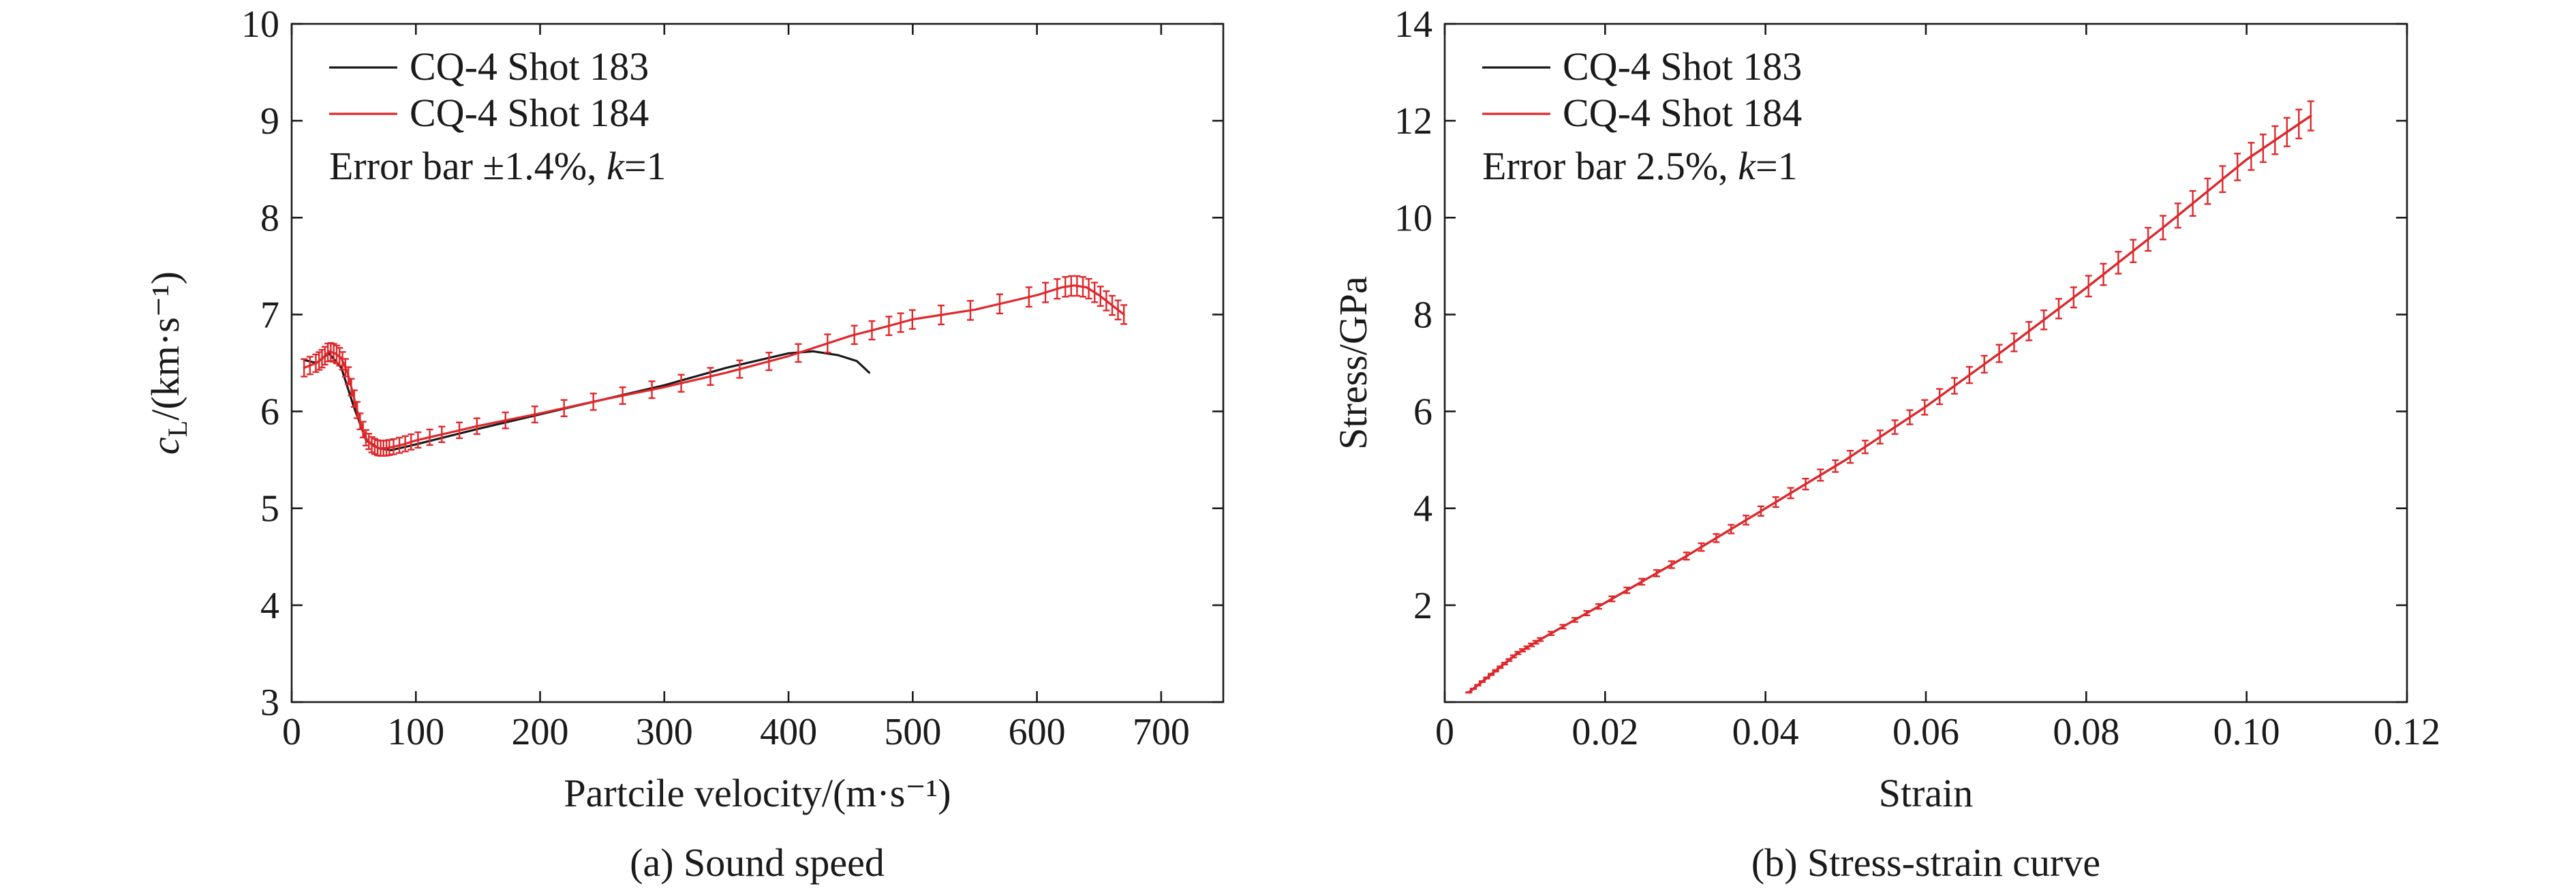 This screenshot has width=2576, height=895. I want to click on x-tick-label: 0.04, so click(1765, 732).